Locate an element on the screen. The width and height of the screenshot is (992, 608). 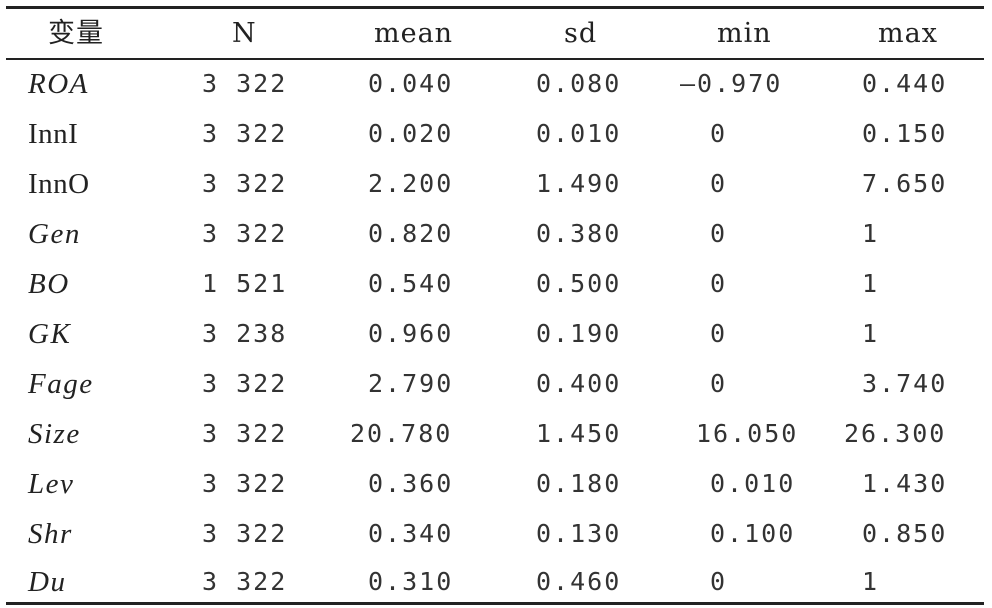
row-sd: 0.500 is located at coordinates (579, 283).